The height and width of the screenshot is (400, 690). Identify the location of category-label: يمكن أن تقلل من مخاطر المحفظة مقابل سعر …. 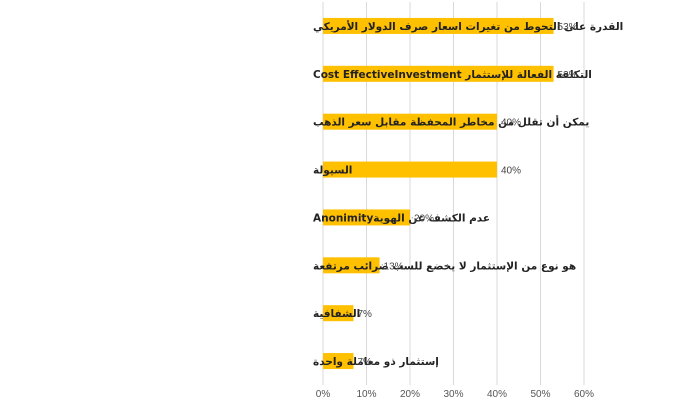
(451, 122).